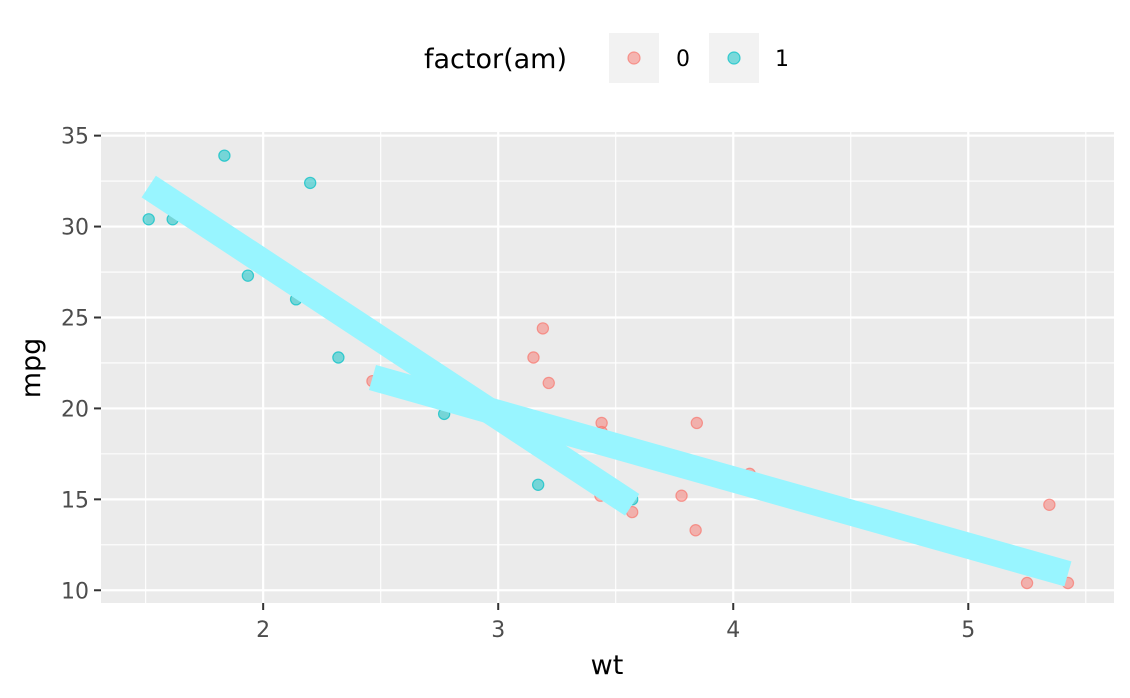  I want to click on legend-key-0-point, so click(634, 58).